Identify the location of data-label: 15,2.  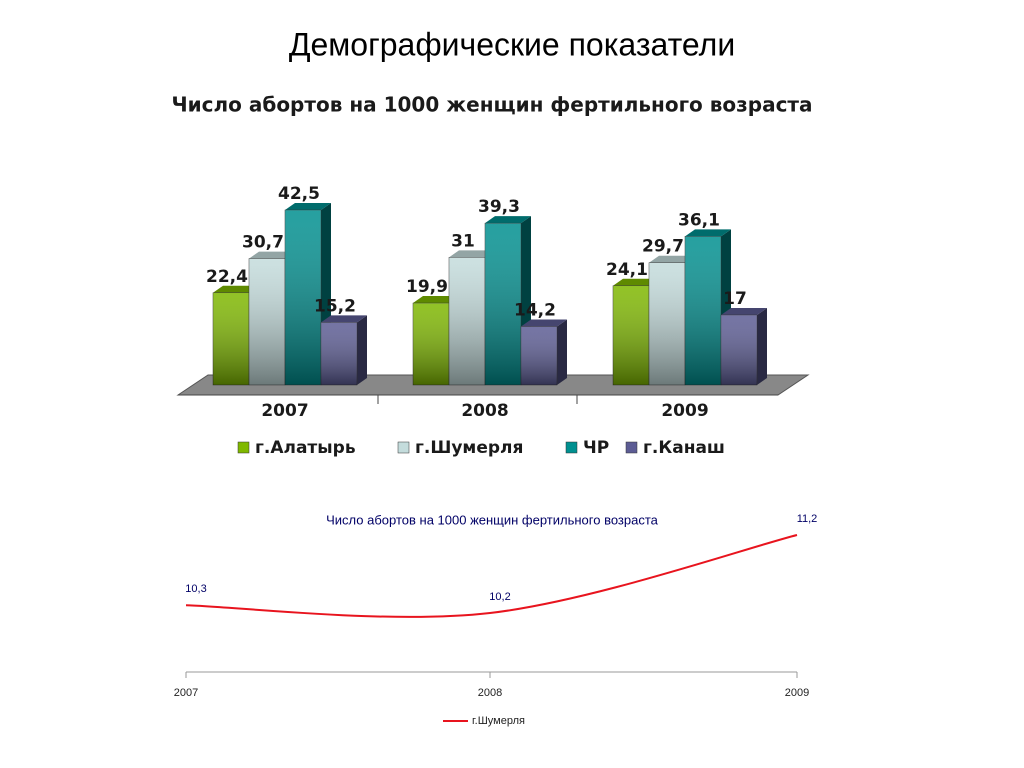
(335, 306).